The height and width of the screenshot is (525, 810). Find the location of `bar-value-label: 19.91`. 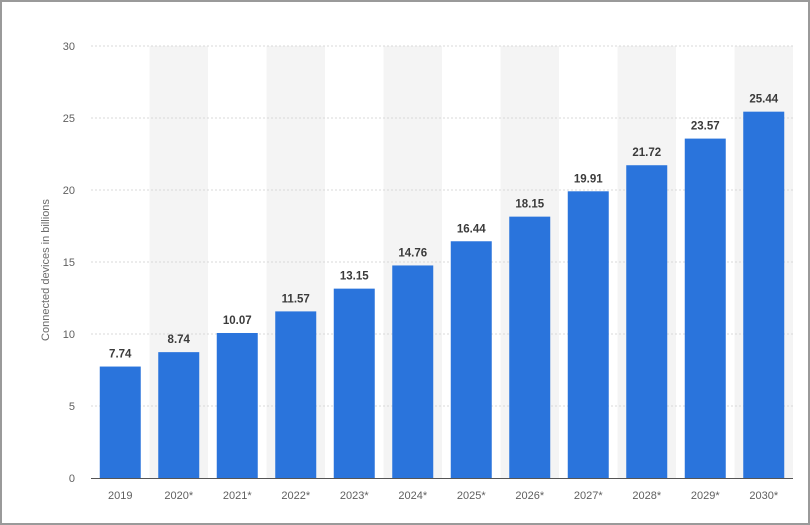

bar-value-label: 19.91 is located at coordinates (588, 179).